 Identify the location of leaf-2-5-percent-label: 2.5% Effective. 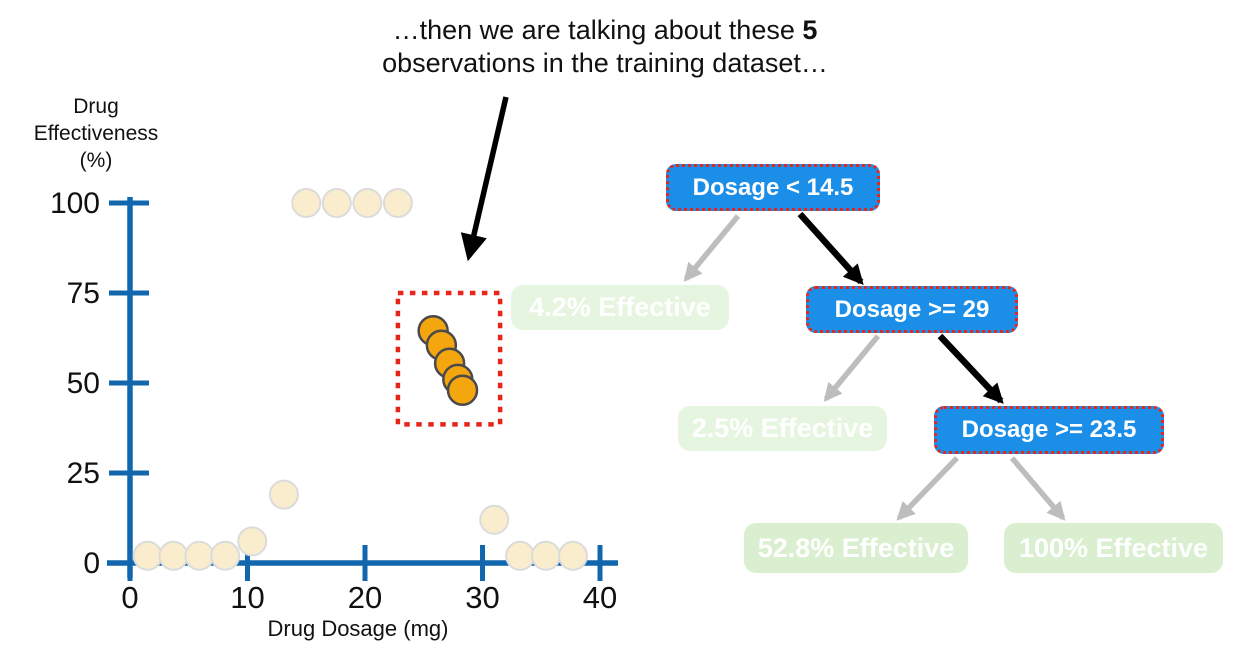
(782, 428).